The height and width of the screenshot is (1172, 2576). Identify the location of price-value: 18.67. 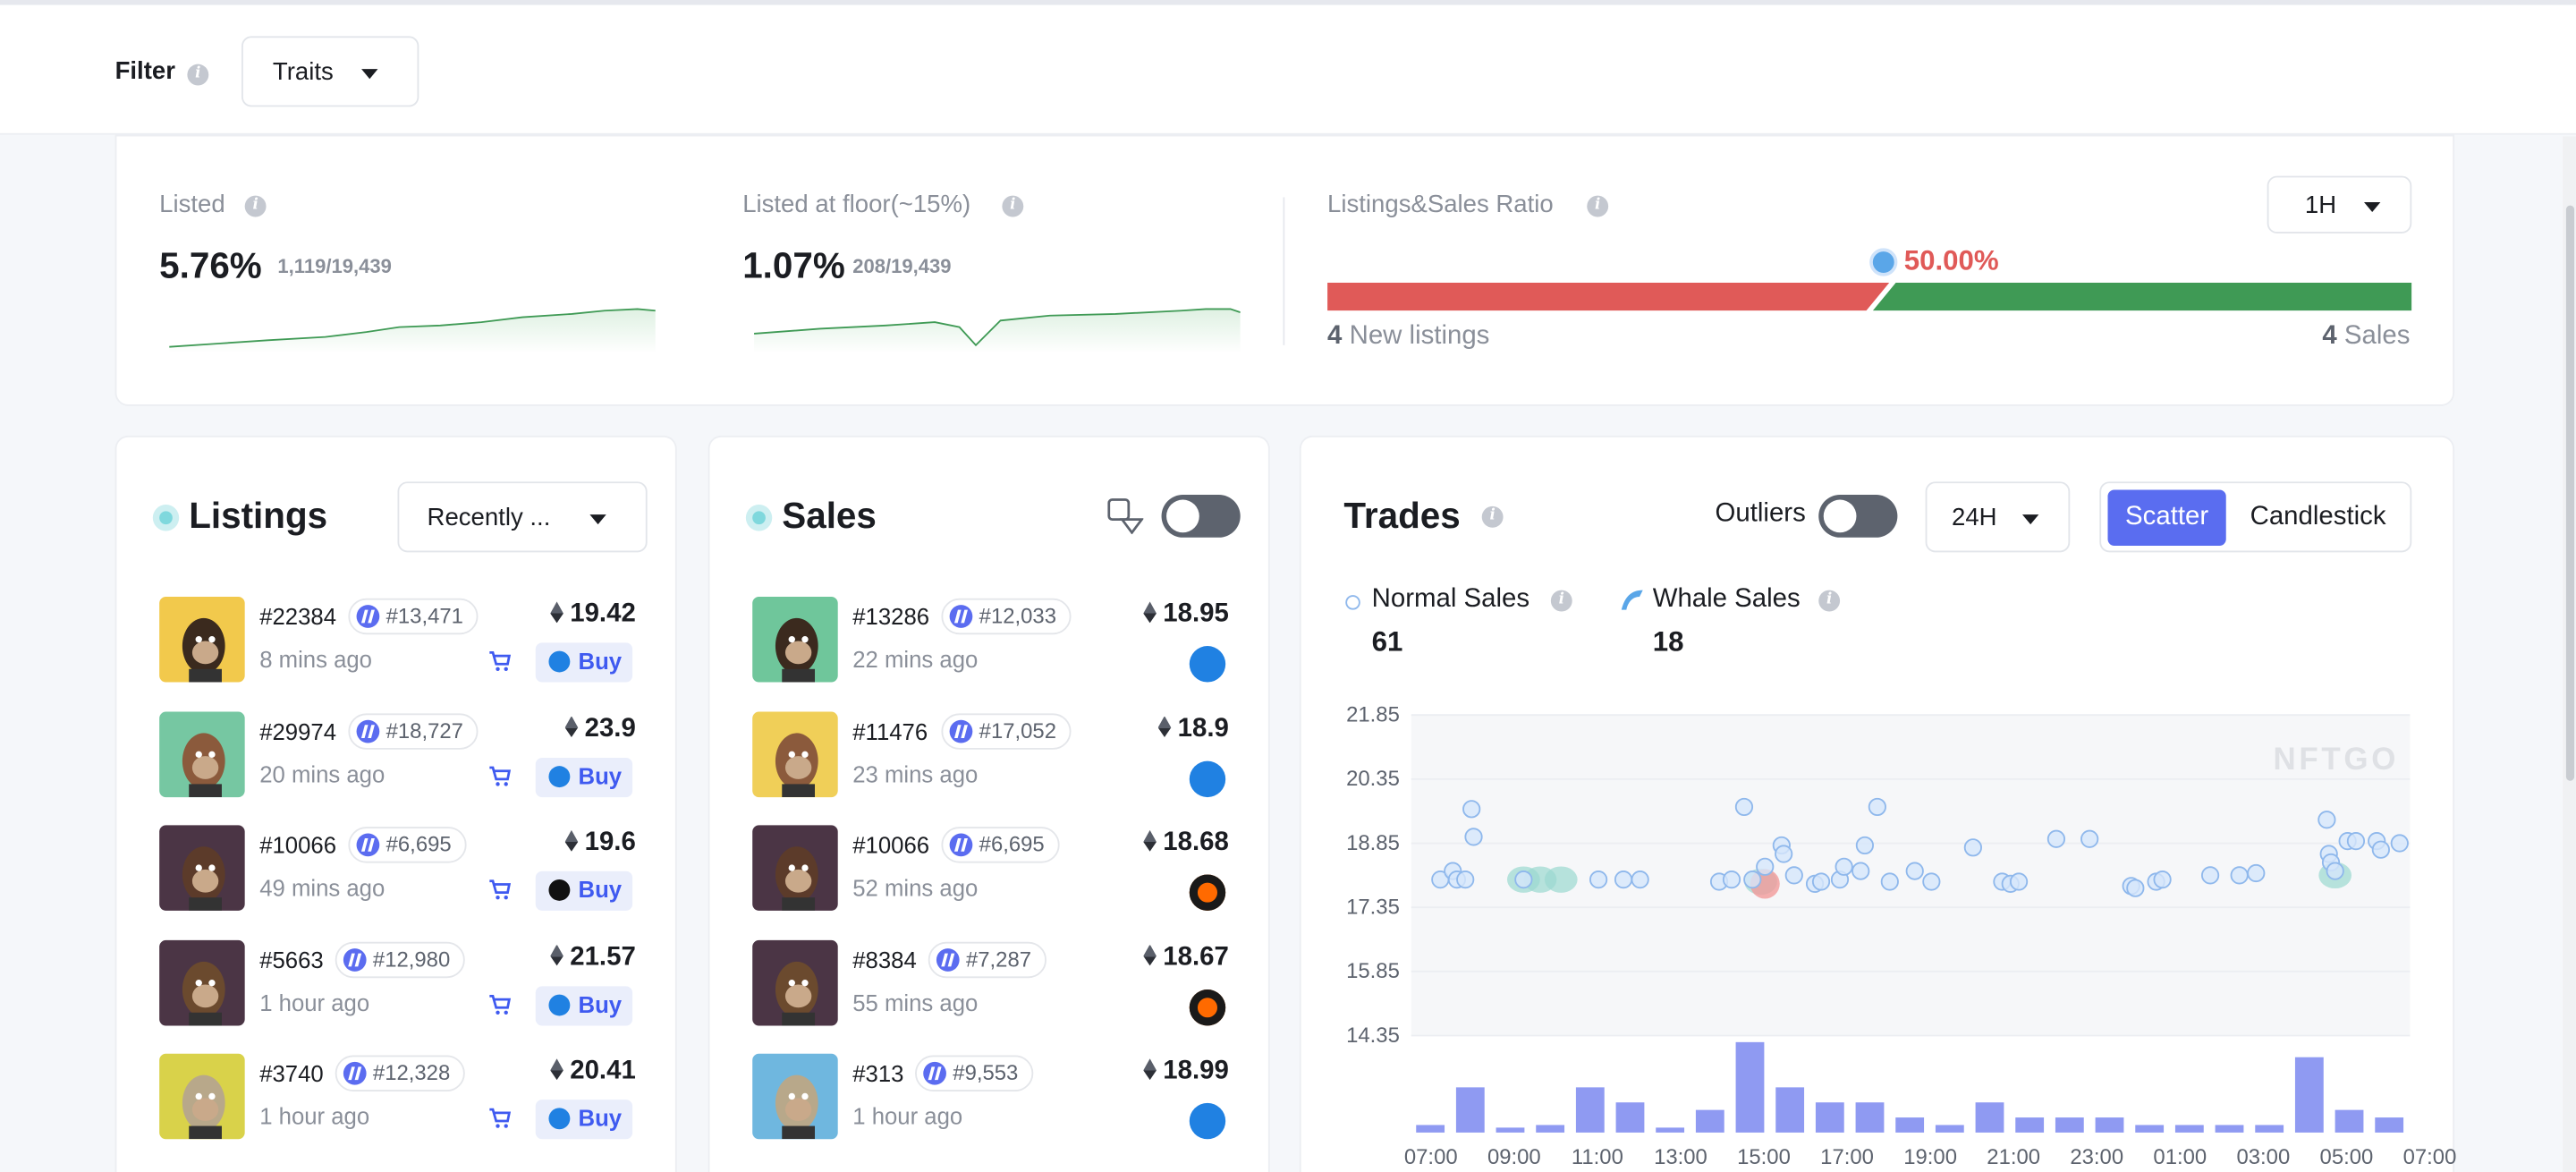
(1196, 956).